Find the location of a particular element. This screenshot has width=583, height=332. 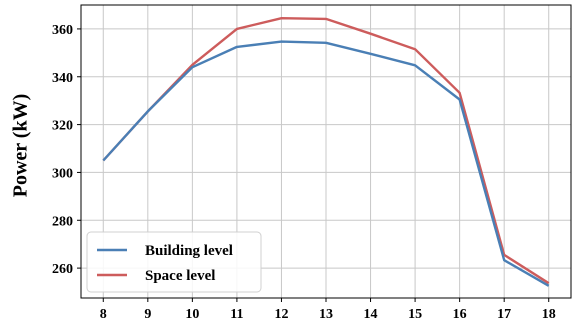

x-tick-label: 9 is located at coordinates (147, 314).